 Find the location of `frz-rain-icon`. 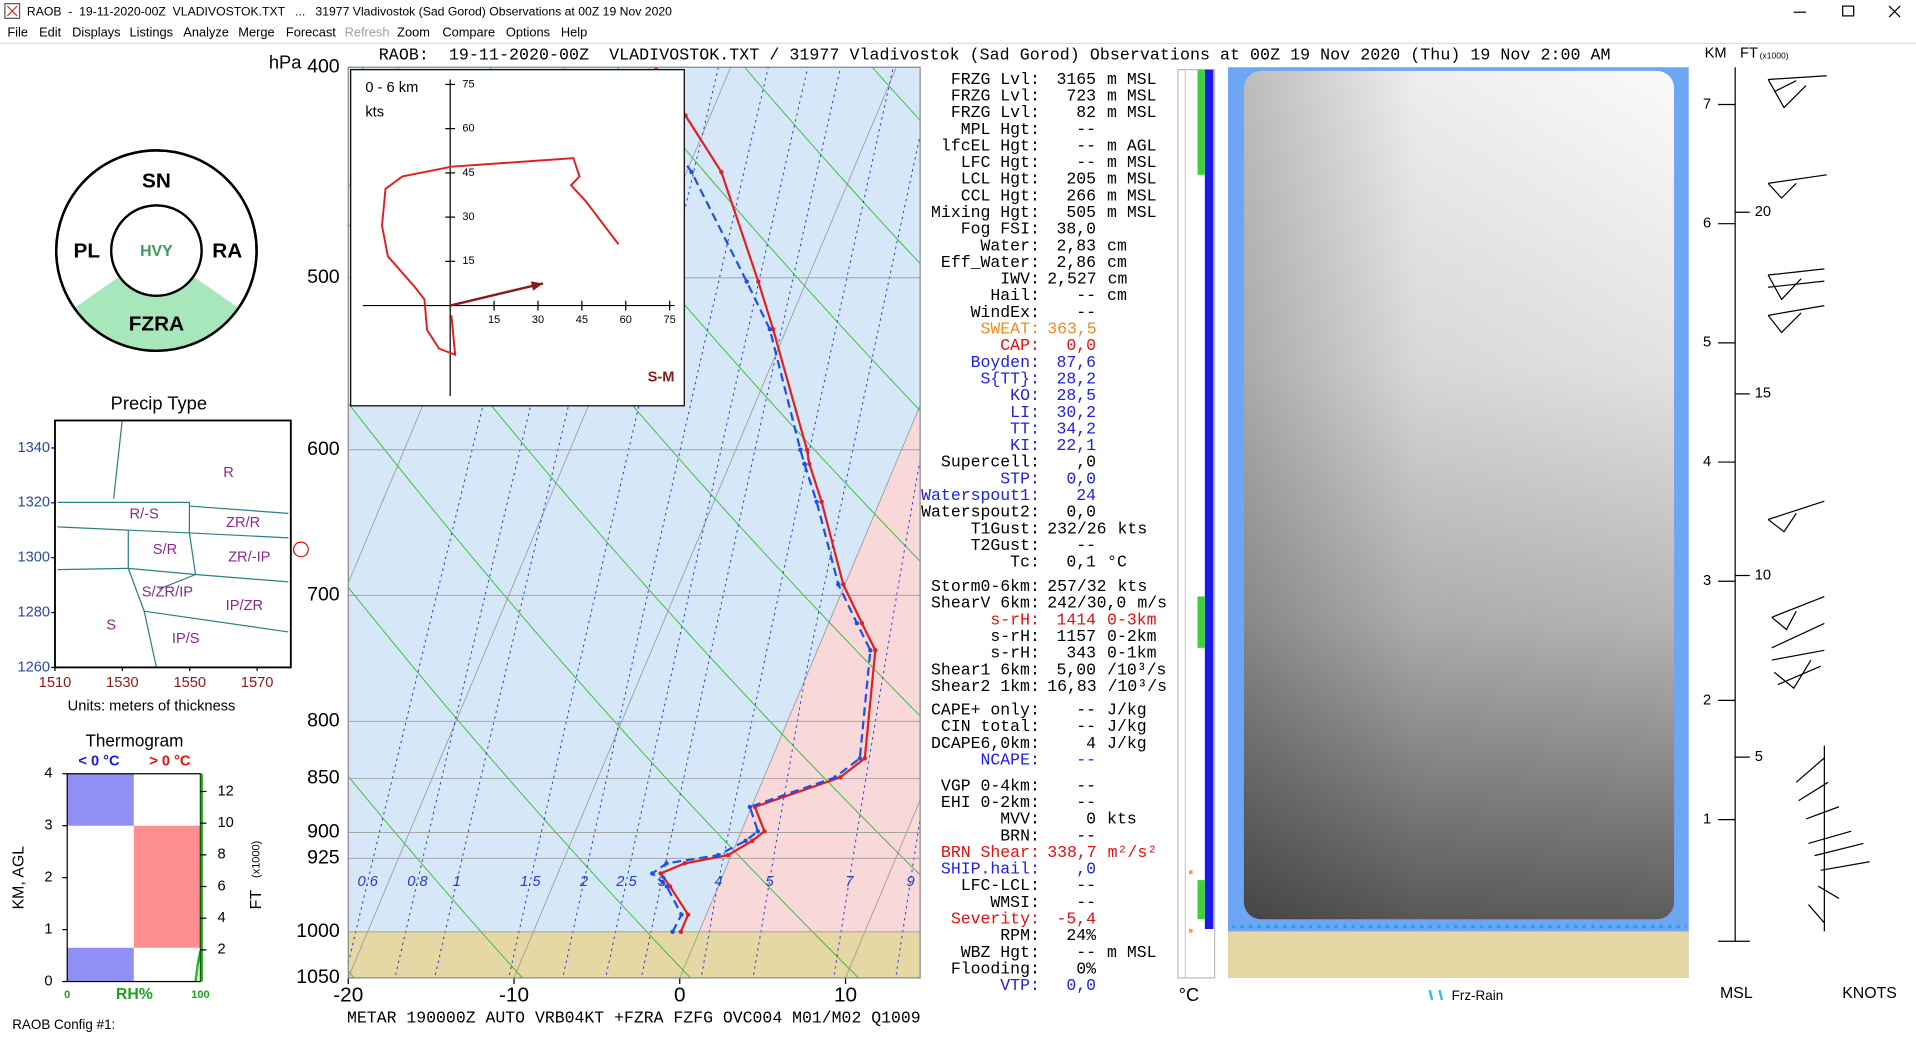

frz-rain-icon is located at coordinates (1436, 995).